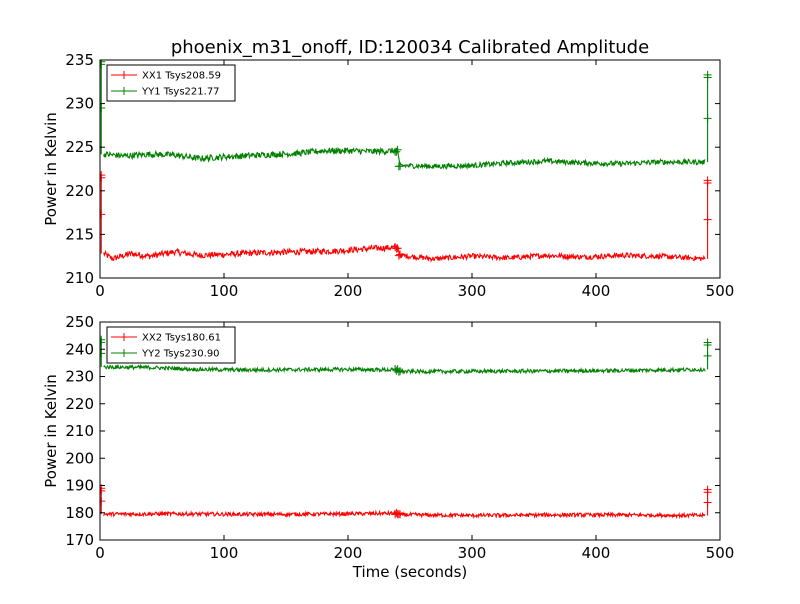 The image size is (800, 604). What do you see at coordinates (79, 513) in the screenshot?
I see `y-tick-label: 180` at bounding box center [79, 513].